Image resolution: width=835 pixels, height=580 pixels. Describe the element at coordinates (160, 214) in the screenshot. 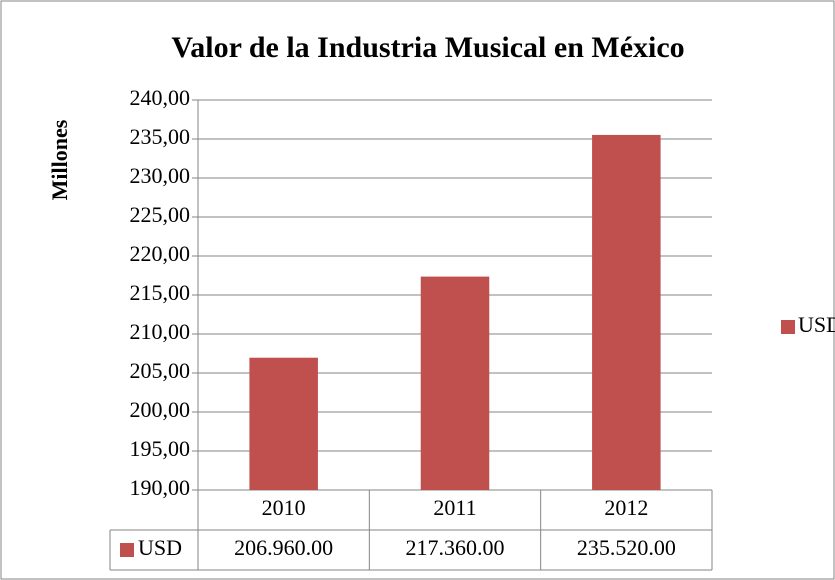

I see `y-tick-label: 225,00` at that location.